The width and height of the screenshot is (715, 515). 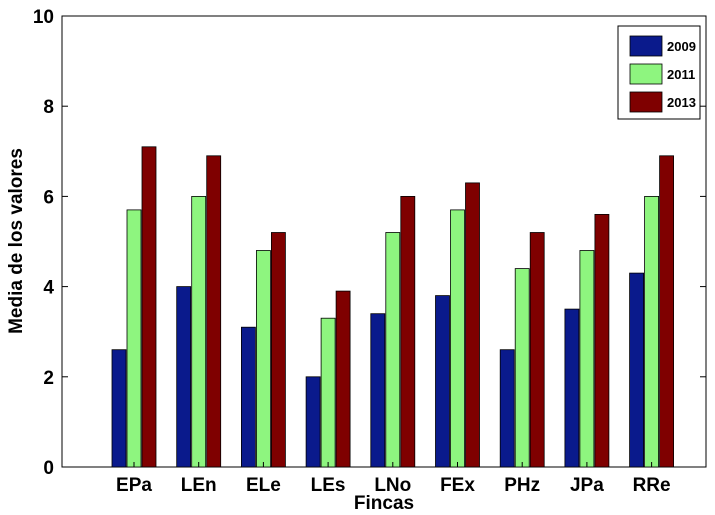 What do you see at coordinates (472, 325) in the screenshot?
I see `bar-fex-2013` at bounding box center [472, 325].